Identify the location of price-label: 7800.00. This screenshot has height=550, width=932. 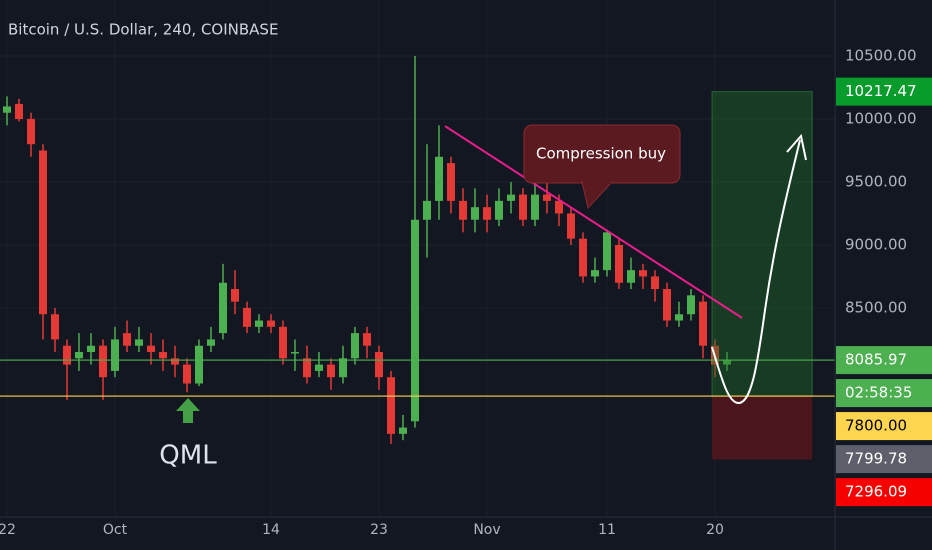
(876, 426).